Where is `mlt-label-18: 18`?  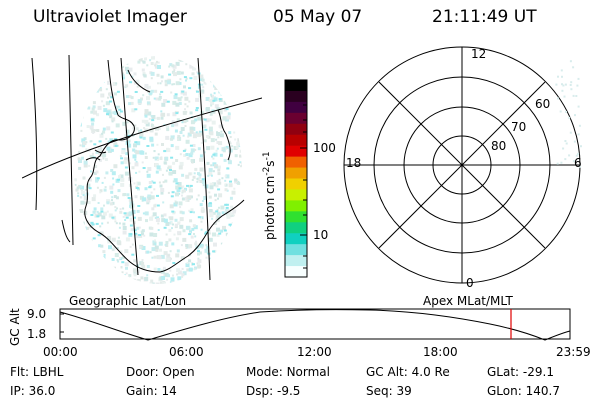
mlt-label-18: 18 is located at coordinates (354, 163).